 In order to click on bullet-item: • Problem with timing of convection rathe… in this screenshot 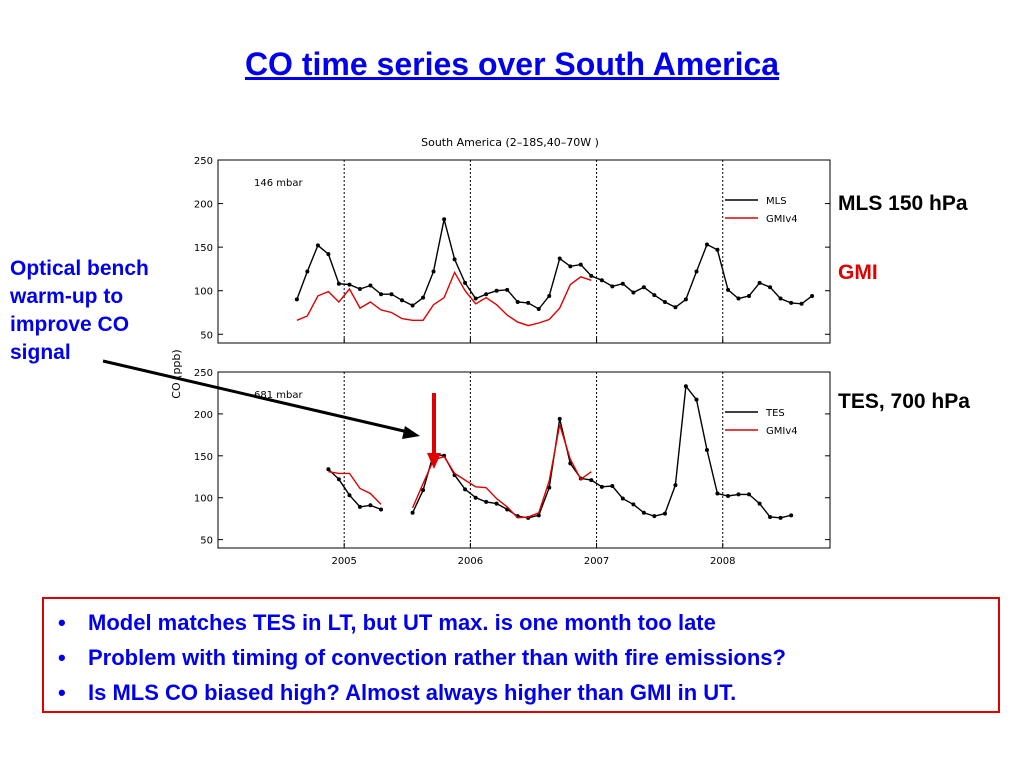, I will do `click(528, 657)`.